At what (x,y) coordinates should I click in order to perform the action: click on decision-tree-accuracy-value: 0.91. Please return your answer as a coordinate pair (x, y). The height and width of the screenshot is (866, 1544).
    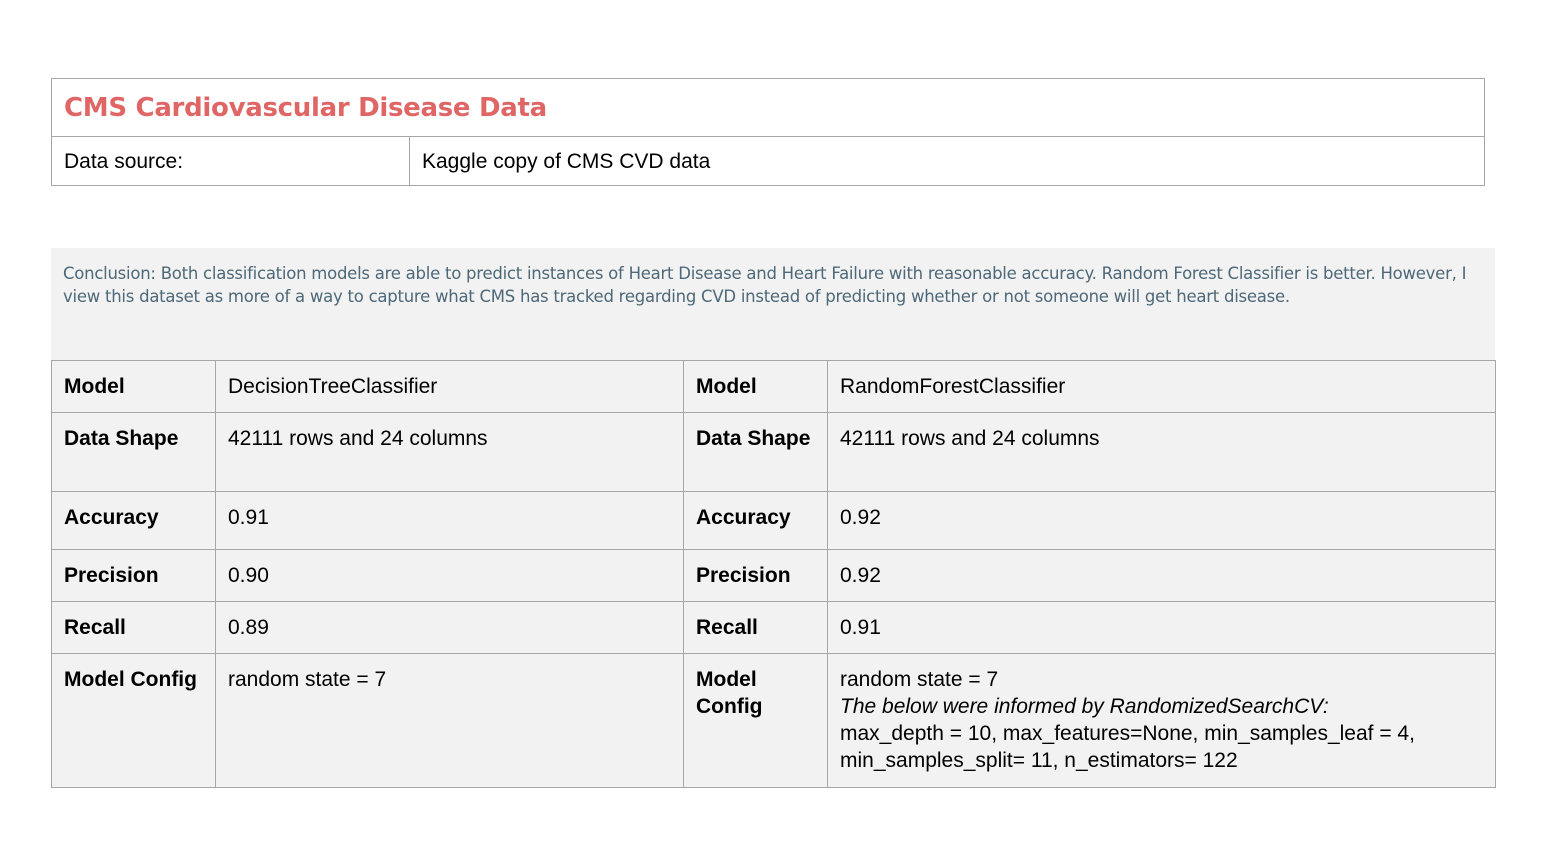
    Looking at the image, I should click on (449, 520).